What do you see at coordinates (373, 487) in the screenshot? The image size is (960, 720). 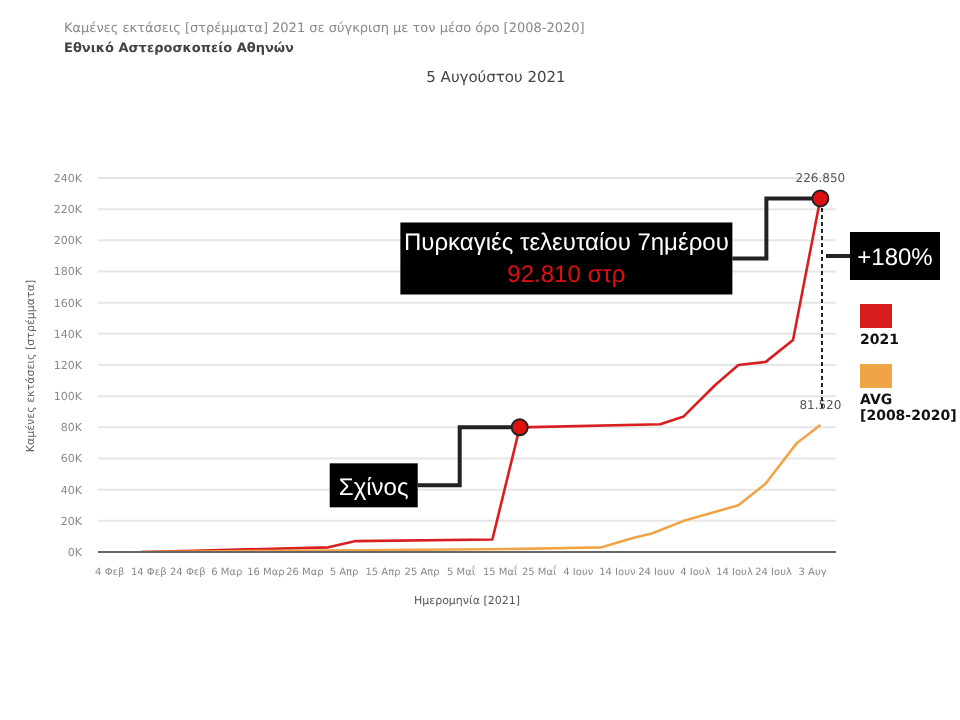 I see `annotation: Σχίνος` at bounding box center [373, 487].